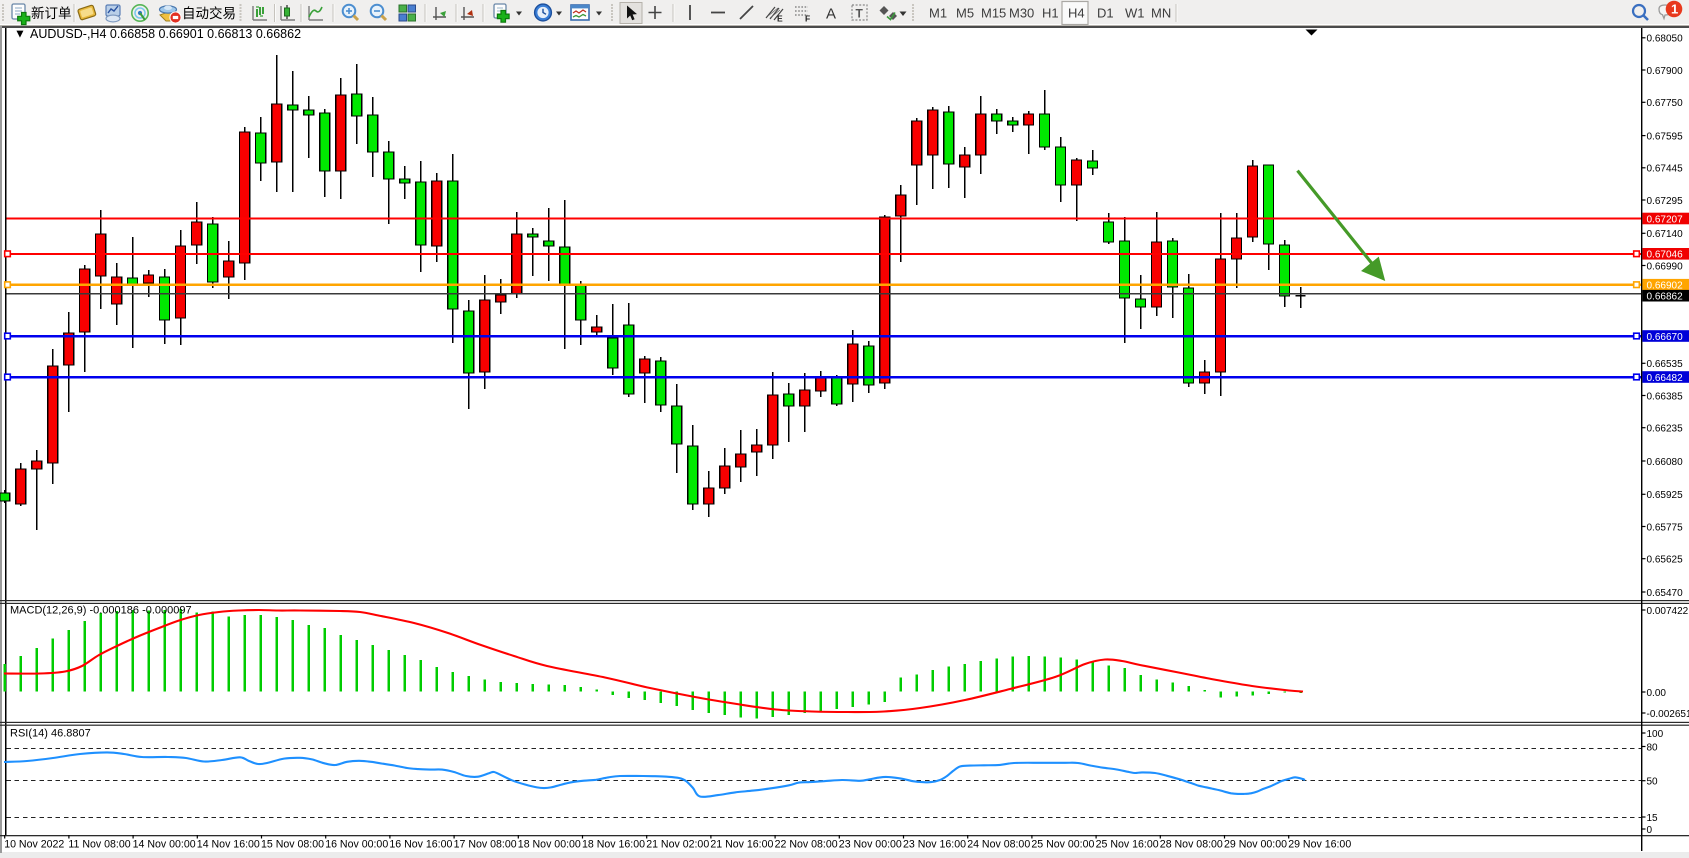  What do you see at coordinates (1665, 286) in the screenshot?
I see `svg-text: 0.66902` at bounding box center [1665, 286].